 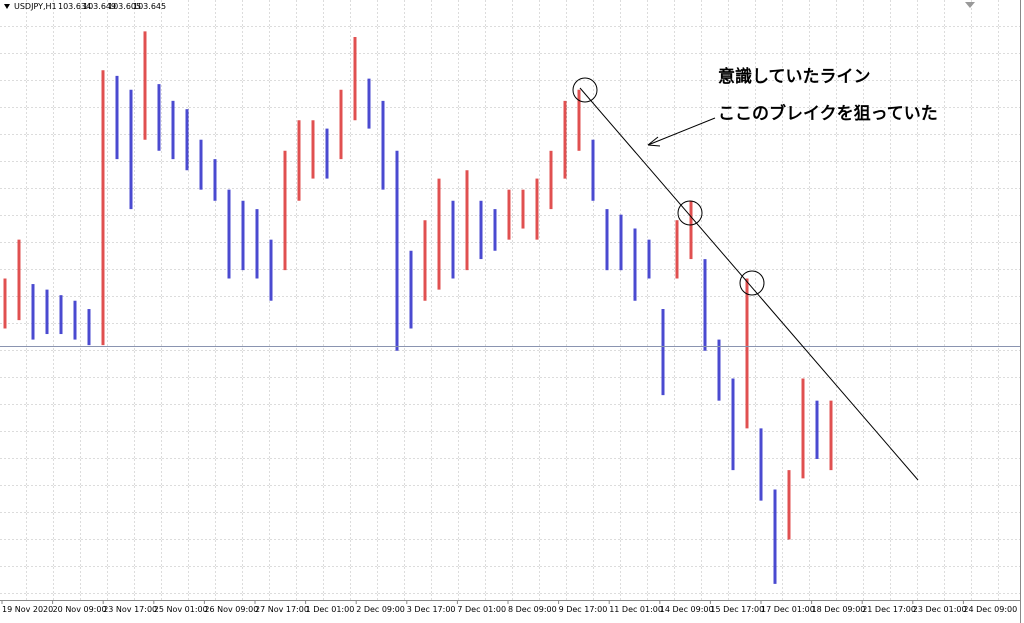 What do you see at coordinates (681, 131) in the screenshot?
I see `arrow` at bounding box center [681, 131].